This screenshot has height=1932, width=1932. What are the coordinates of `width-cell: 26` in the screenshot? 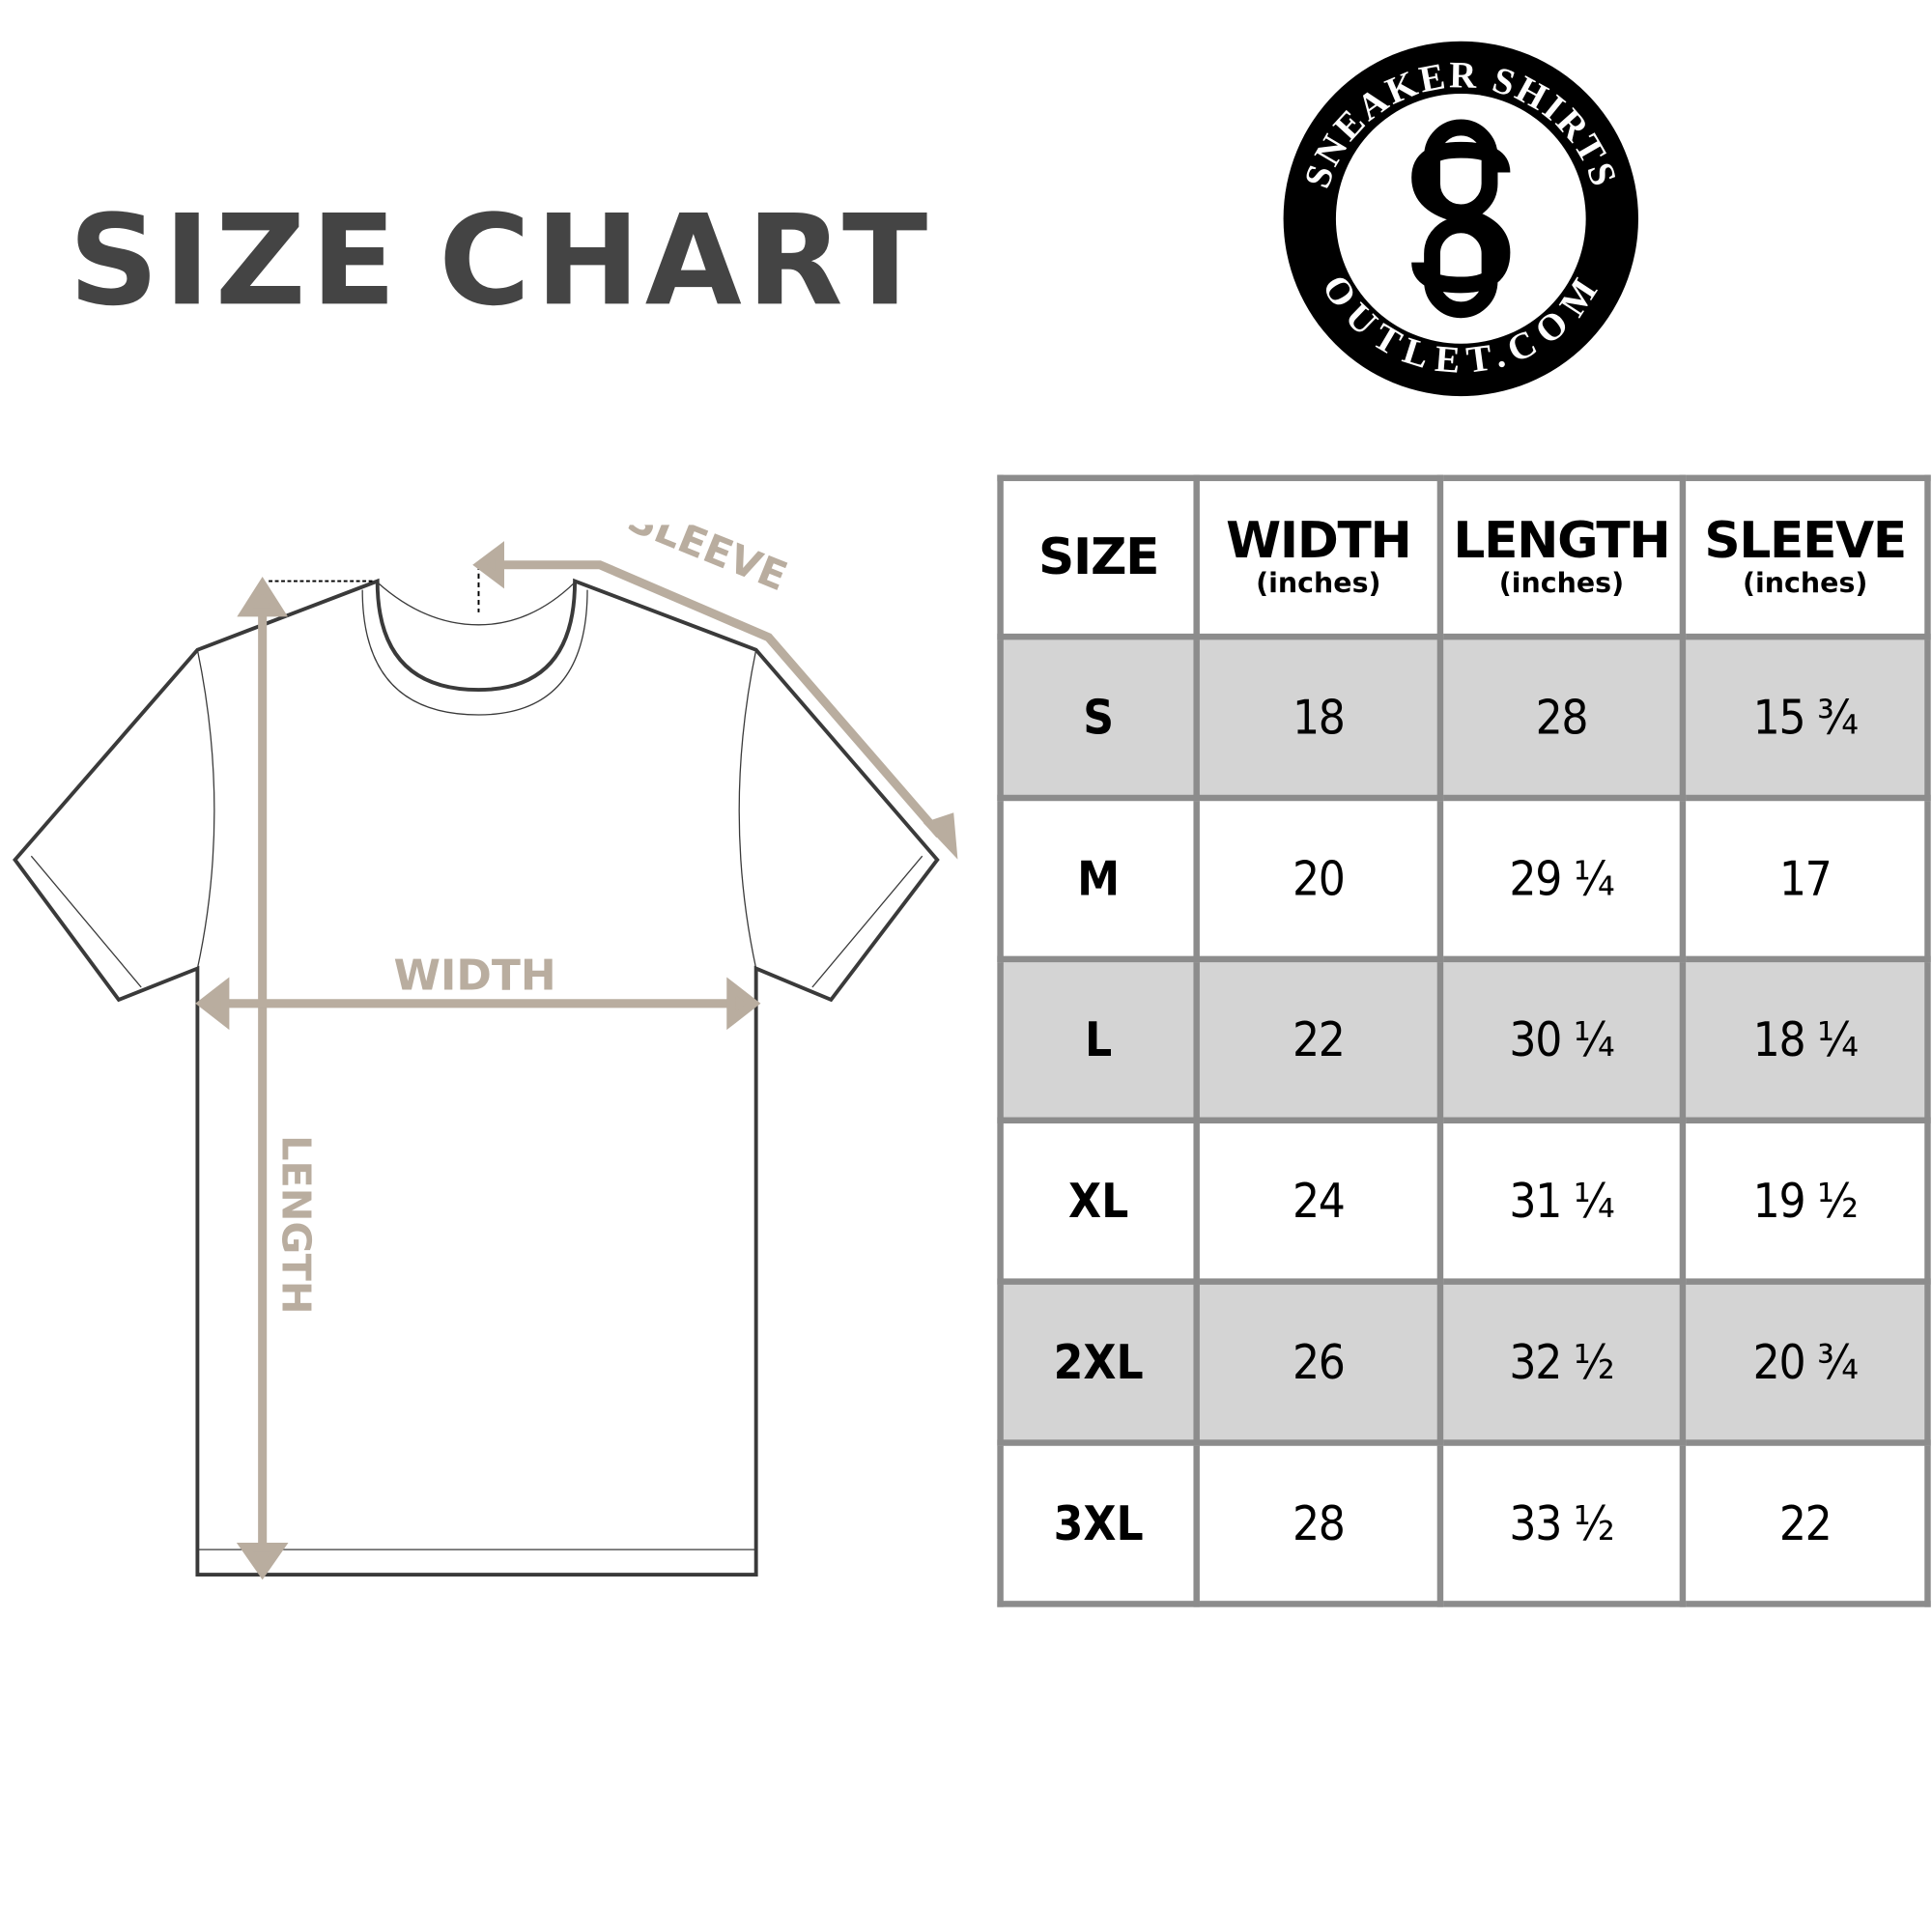 It's located at (1318, 1362).